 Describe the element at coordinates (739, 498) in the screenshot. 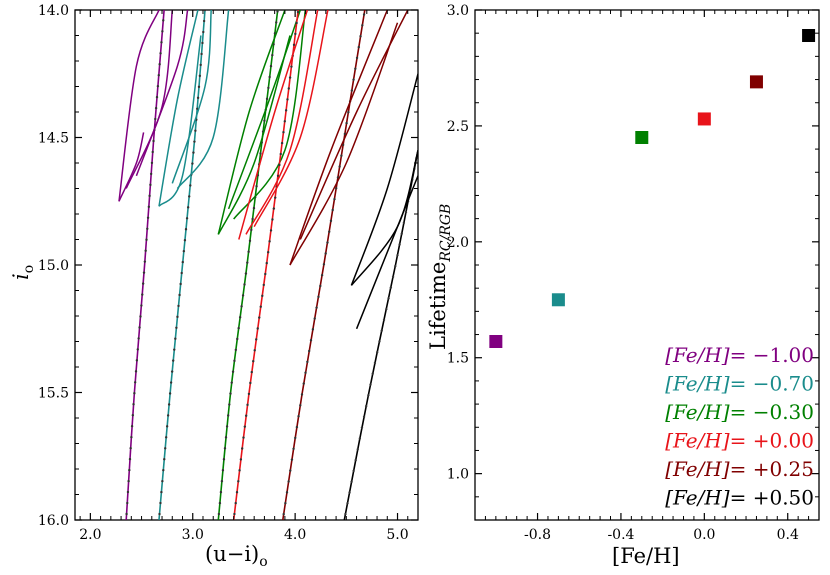

I see `legend-entry: [Fe/H]= +0.50` at that location.